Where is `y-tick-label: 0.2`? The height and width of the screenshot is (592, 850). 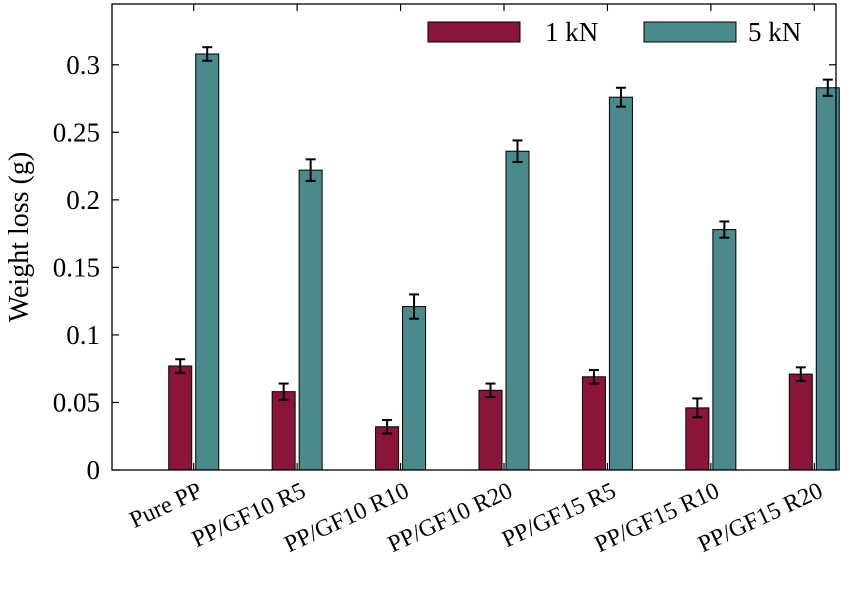 y-tick-label: 0.2 is located at coordinates (83, 200).